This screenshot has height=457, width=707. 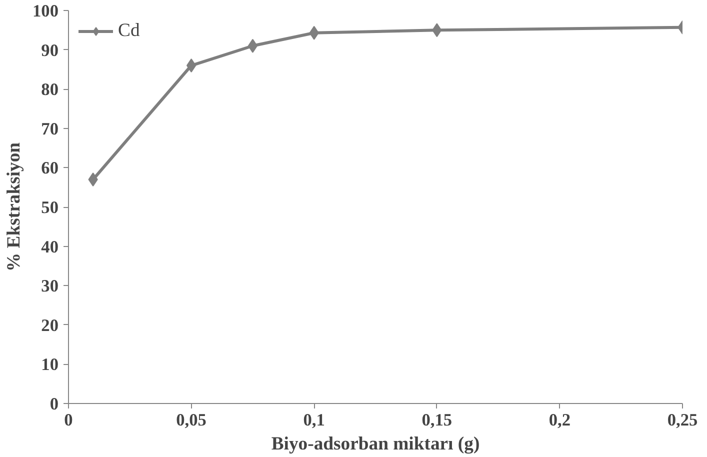 I want to click on y-tick-label: 0, so click(x=54, y=404).